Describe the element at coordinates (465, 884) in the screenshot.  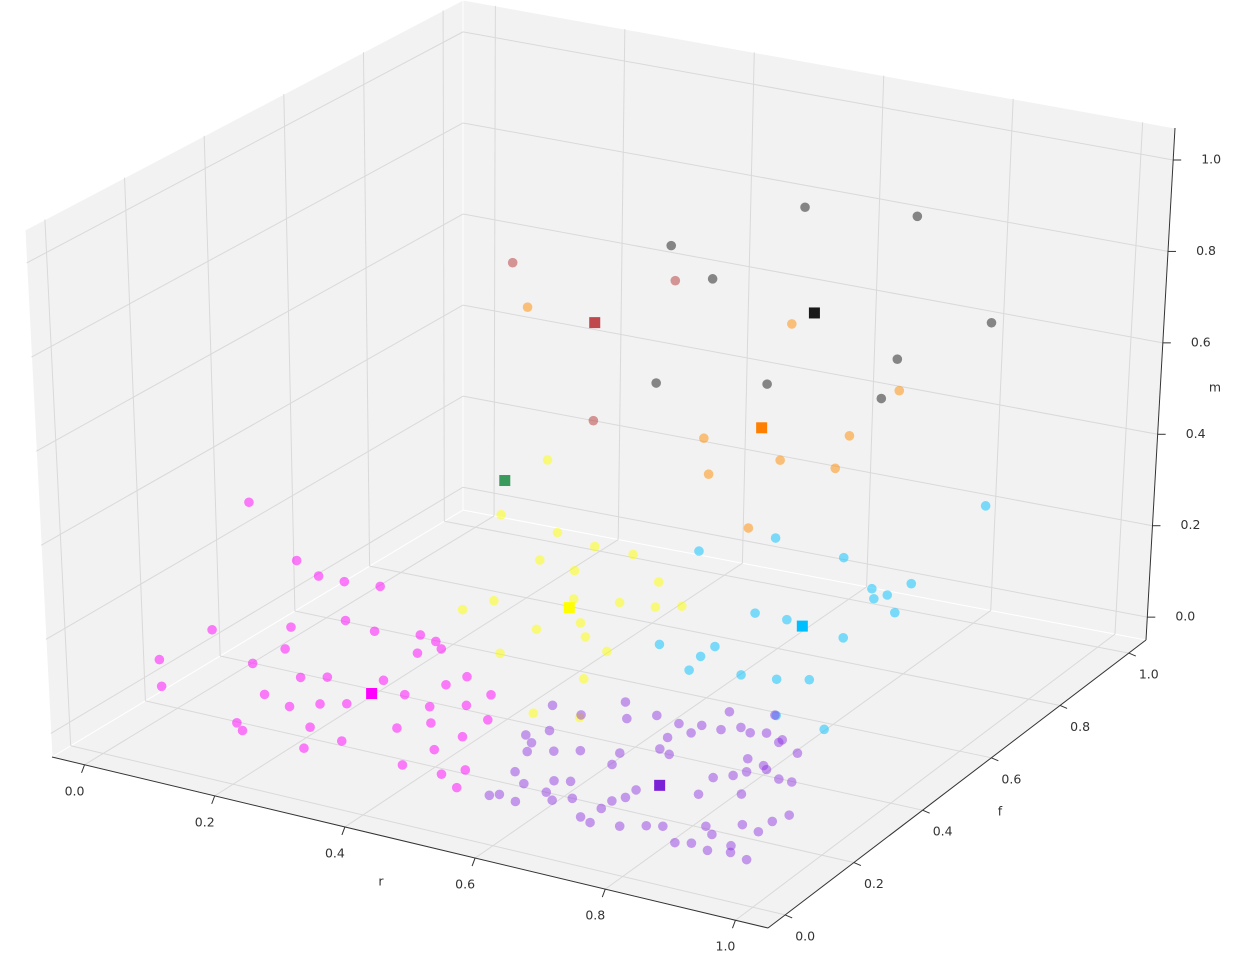
I see `x-tick-label: 0.6` at that location.